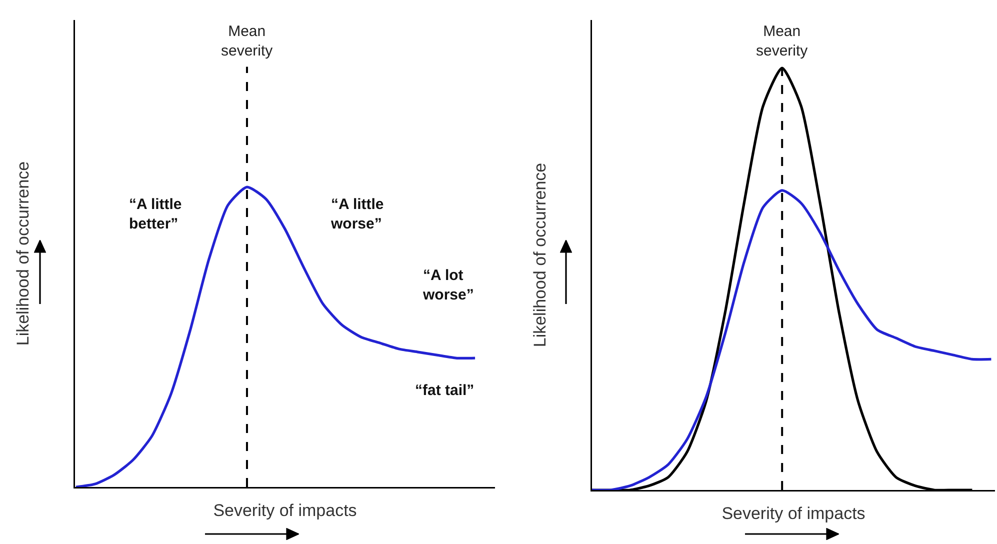 This screenshot has height=544, width=997. Describe the element at coordinates (444, 390) in the screenshot. I see `annotation: “fat tail”` at that location.